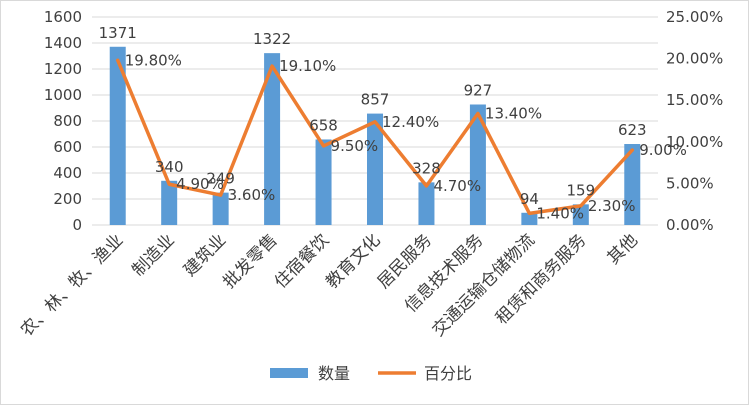 This screenshot has width=749, height=405. I want to click on bar-data-label: 927, so click(478, 90).